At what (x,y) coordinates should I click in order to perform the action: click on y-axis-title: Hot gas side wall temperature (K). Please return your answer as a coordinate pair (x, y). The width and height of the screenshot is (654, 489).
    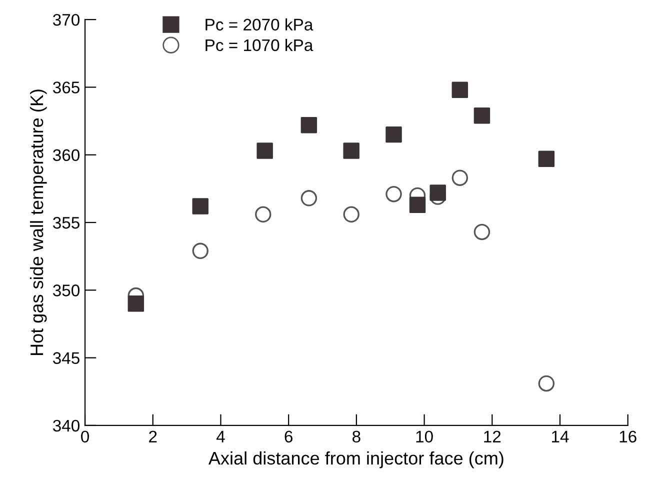
    Looking at the image, I should click on (38, 222).